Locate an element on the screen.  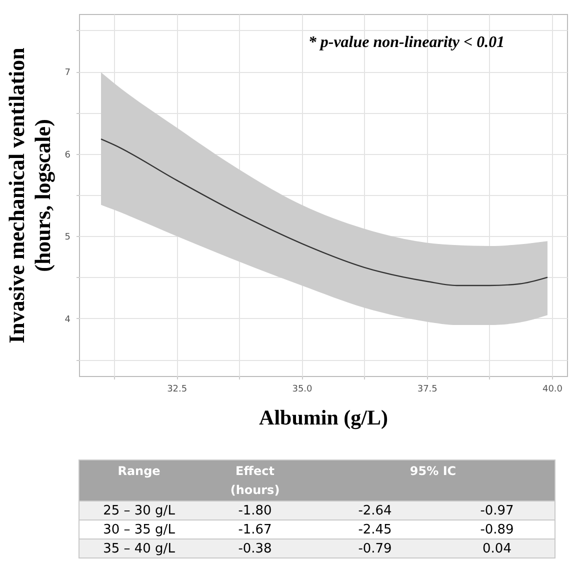
x-tick-label: 32.5 is located at coordinates (177, 389).